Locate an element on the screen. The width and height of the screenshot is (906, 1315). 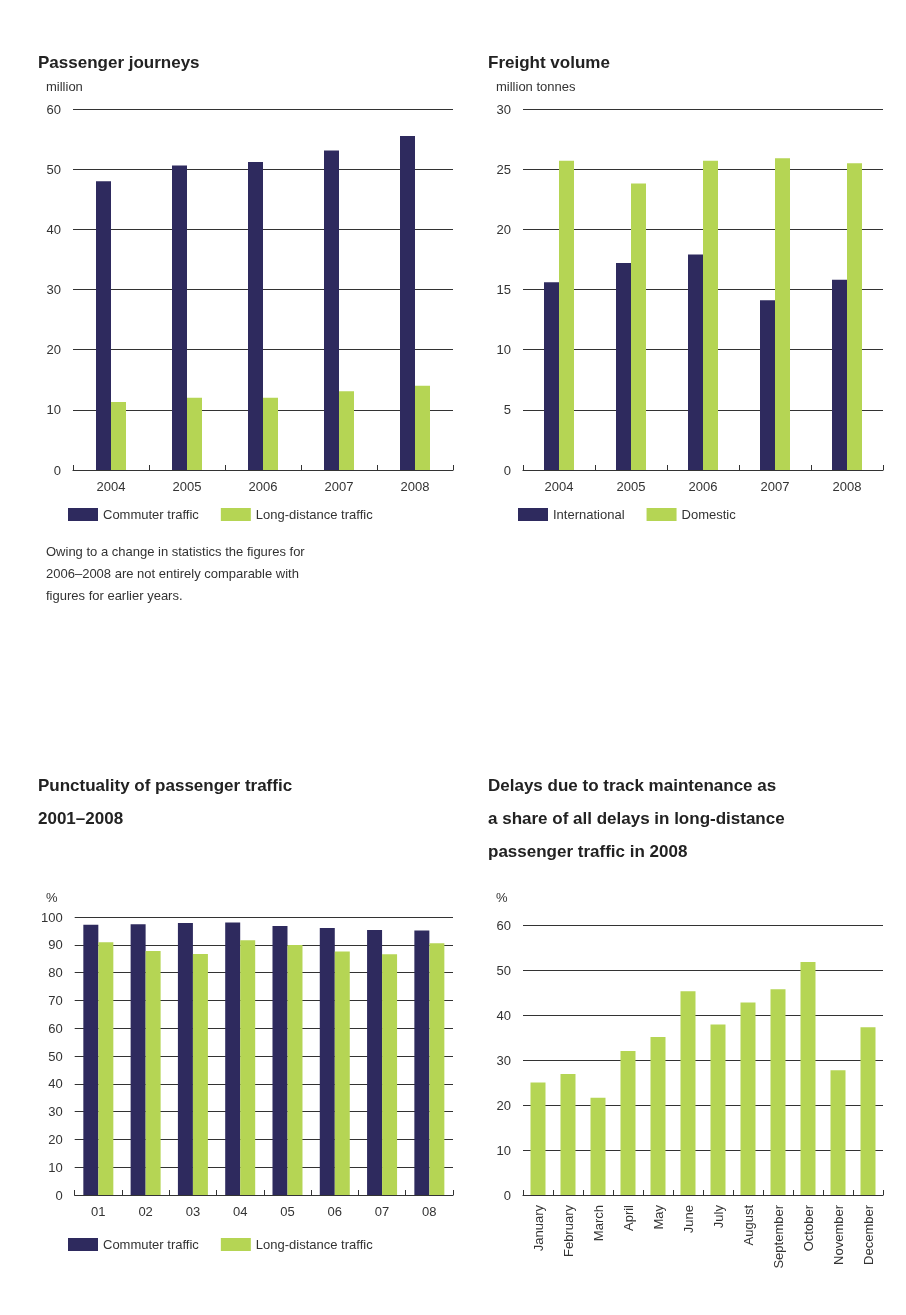
x-tick-label: April is located at coordinates (628, 1218).